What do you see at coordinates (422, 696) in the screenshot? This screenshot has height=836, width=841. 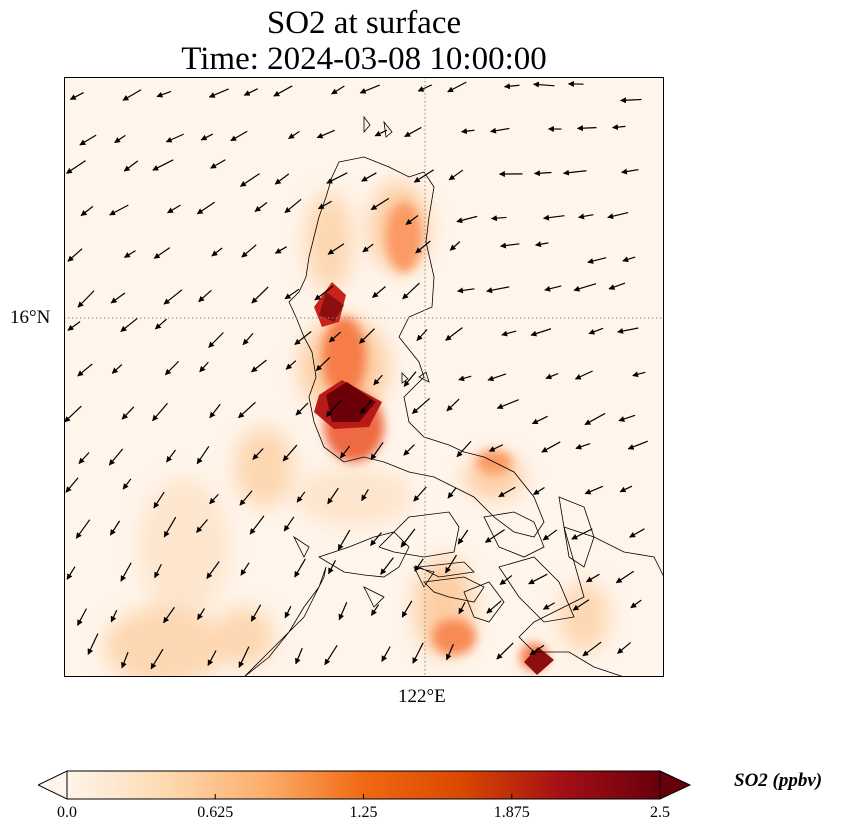 I see `longitude-tick-label: 122°E` at bounding box center [422, 696].